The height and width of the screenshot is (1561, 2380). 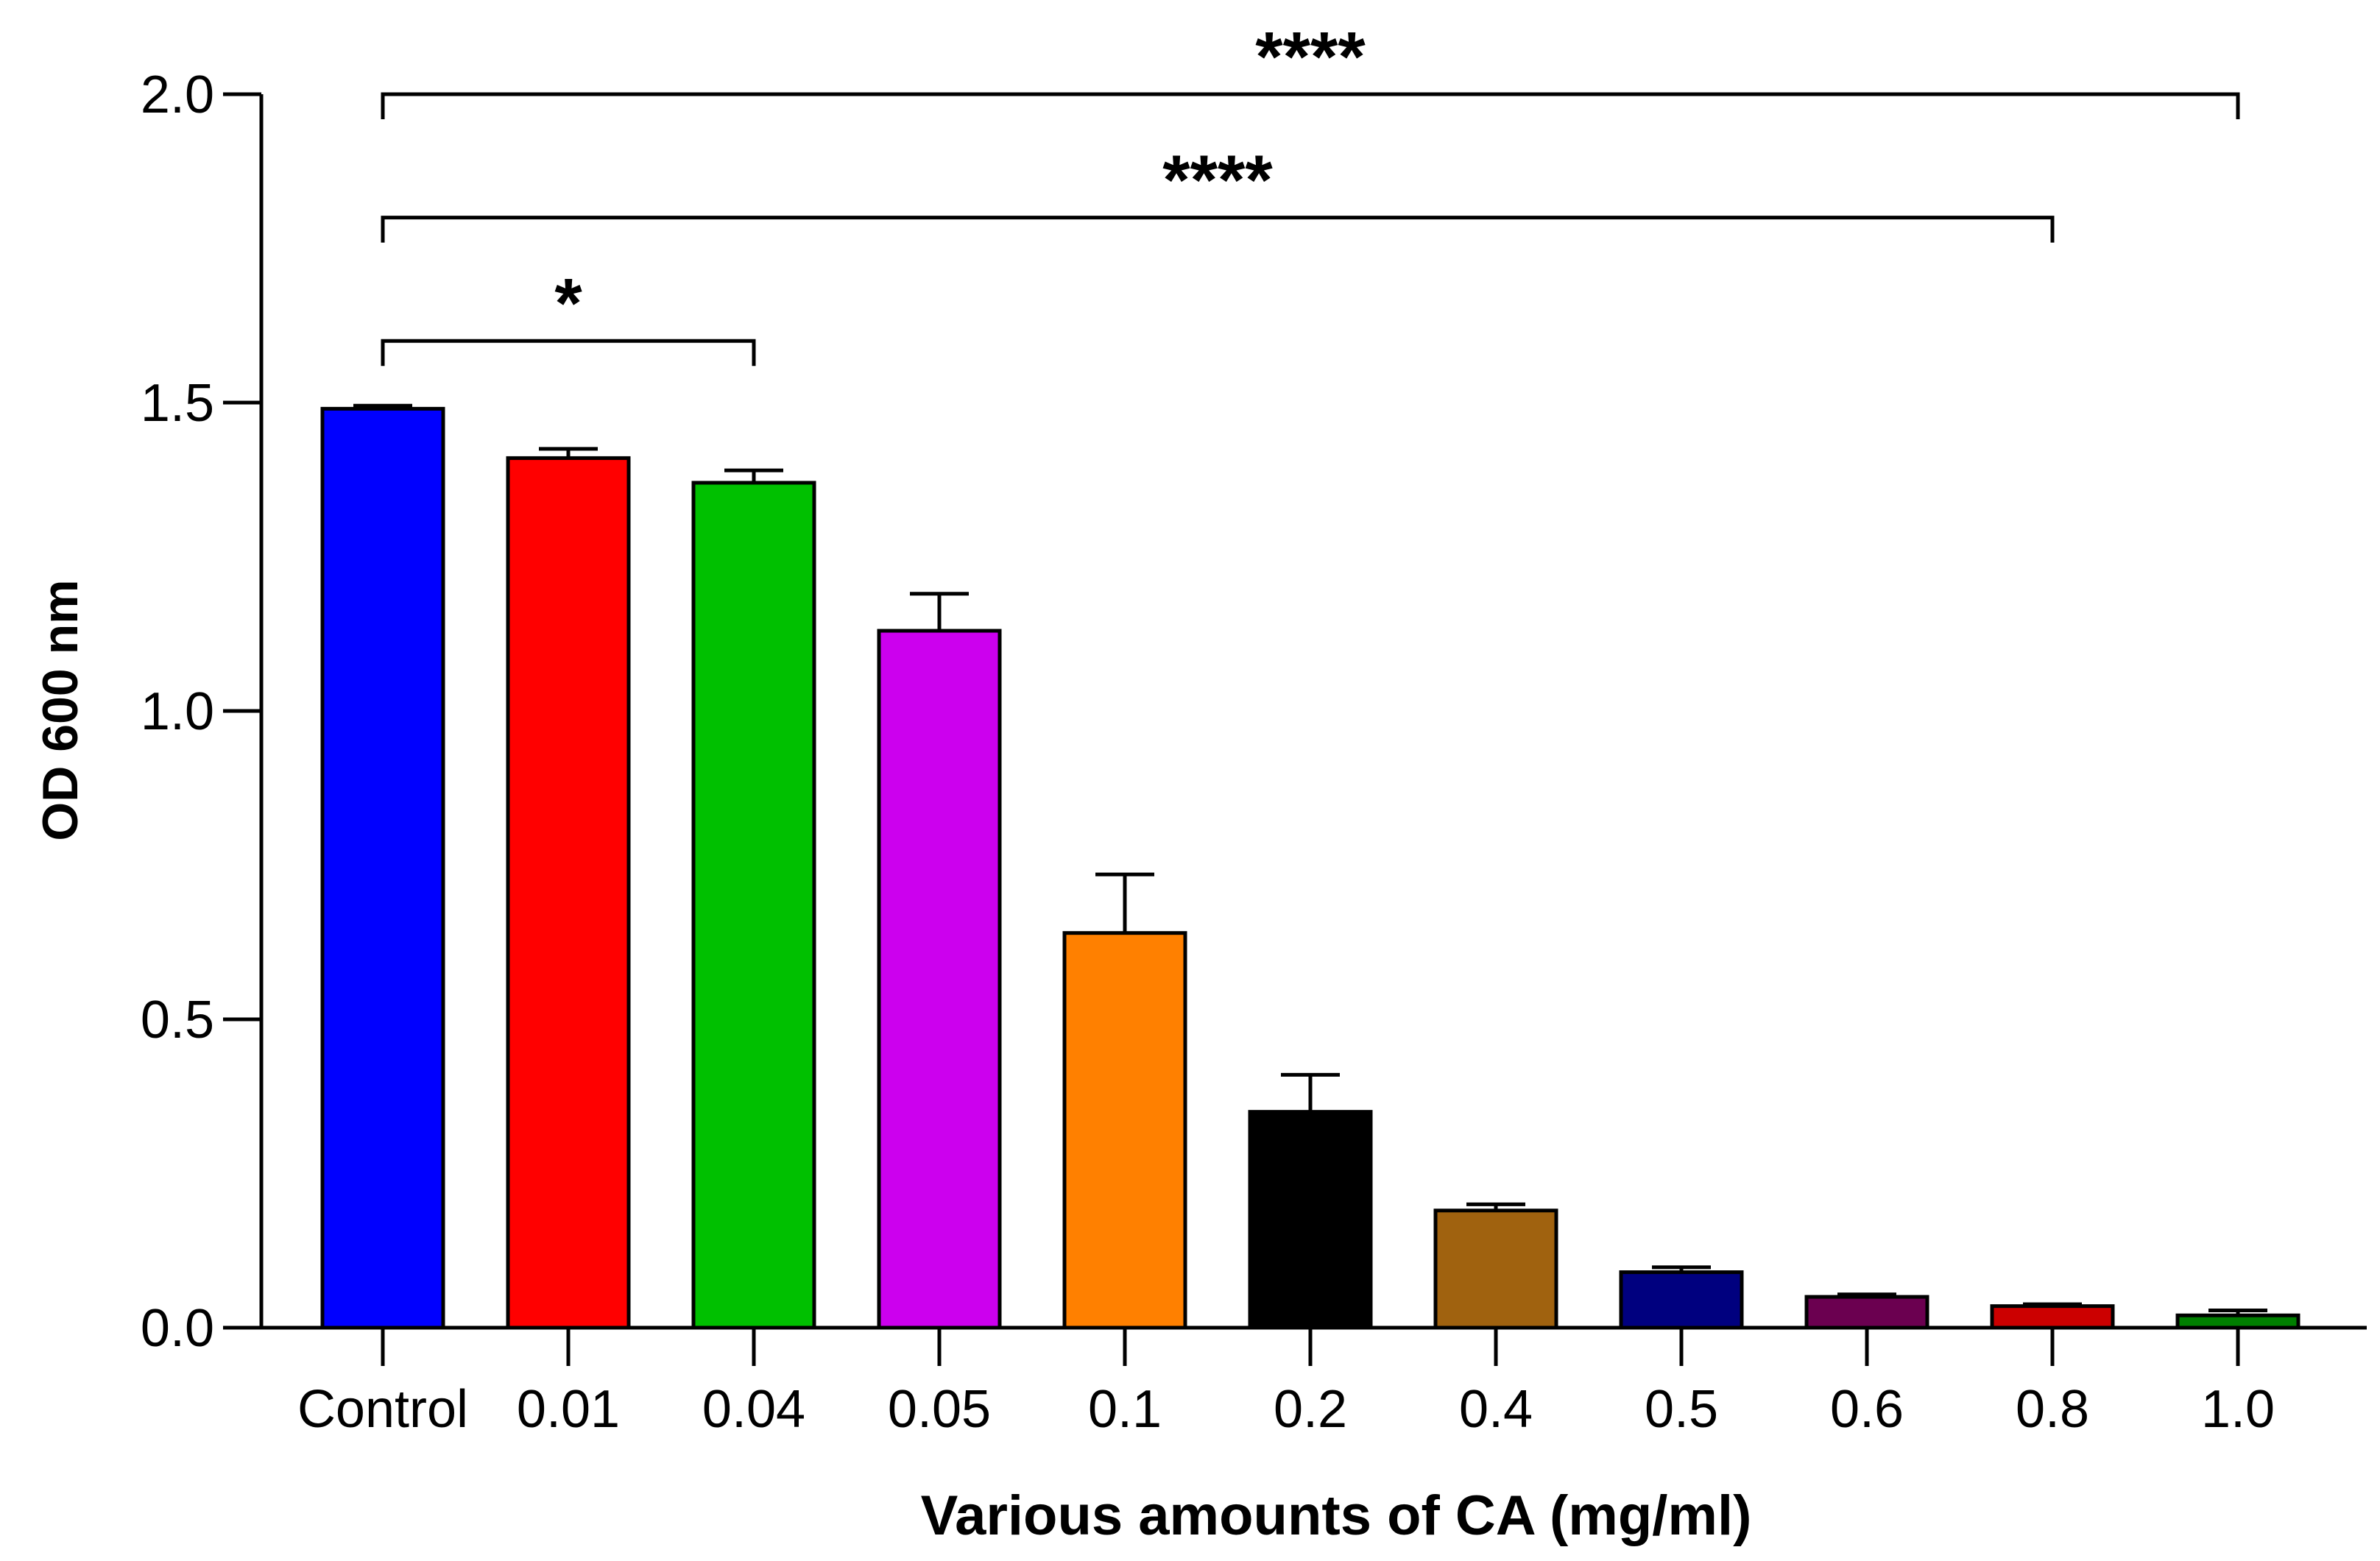 What do you see at coordinates (1310, 1409) in the screenshot?
I see `x-tick-label: 0.2` at bounding box center [1310, 1409].